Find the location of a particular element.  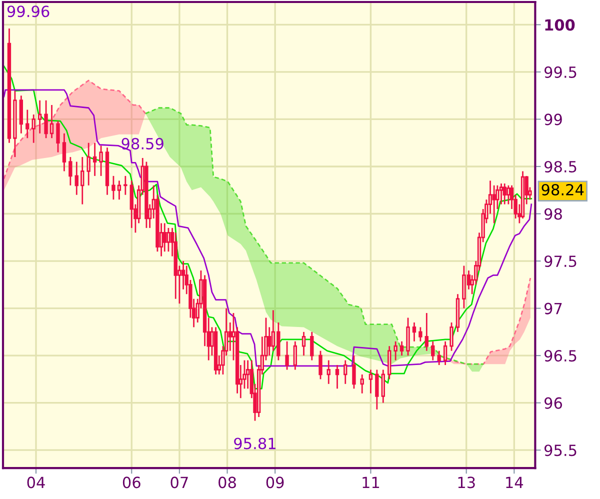

annotation: 98.24 is located at coordinates (563, 190).